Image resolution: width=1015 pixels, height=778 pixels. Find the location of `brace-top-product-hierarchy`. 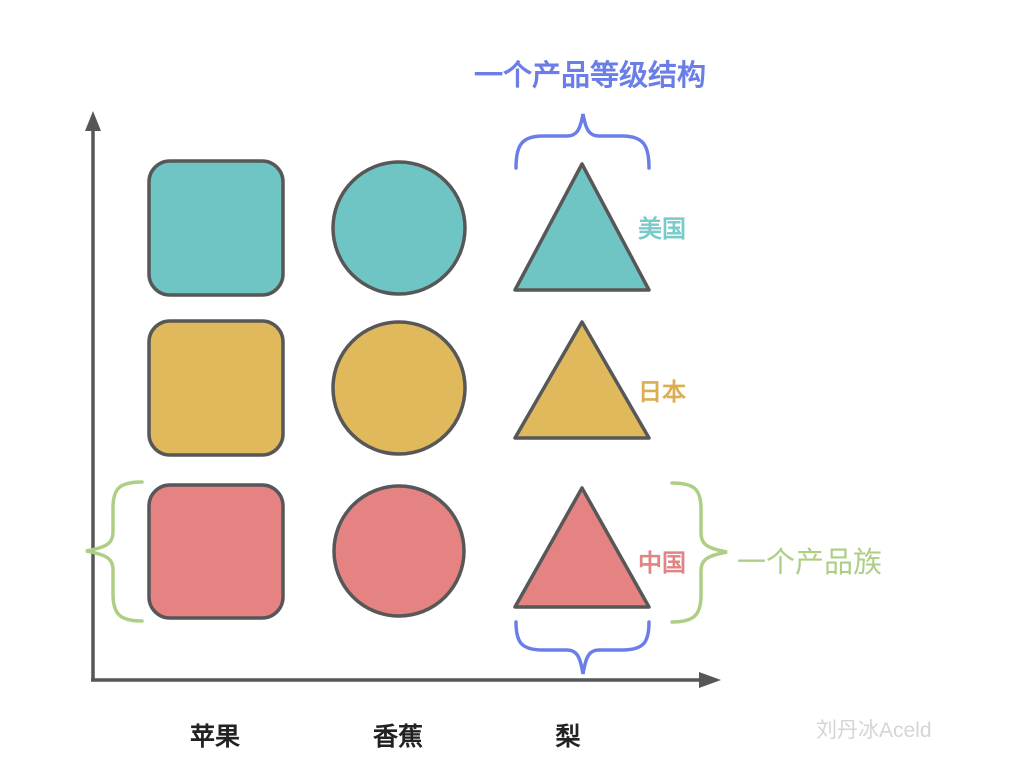

brace-top-product-hierarchy is located at coordinates (582, 141).